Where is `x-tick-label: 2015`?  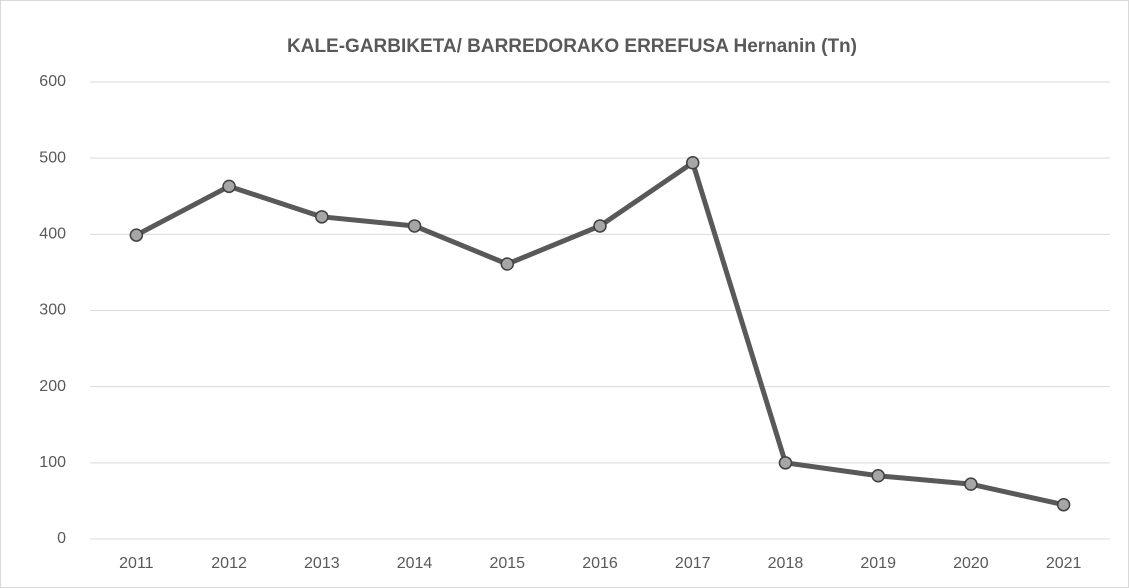 x-tick-label: 2015 is located at coordinates (507, 563).